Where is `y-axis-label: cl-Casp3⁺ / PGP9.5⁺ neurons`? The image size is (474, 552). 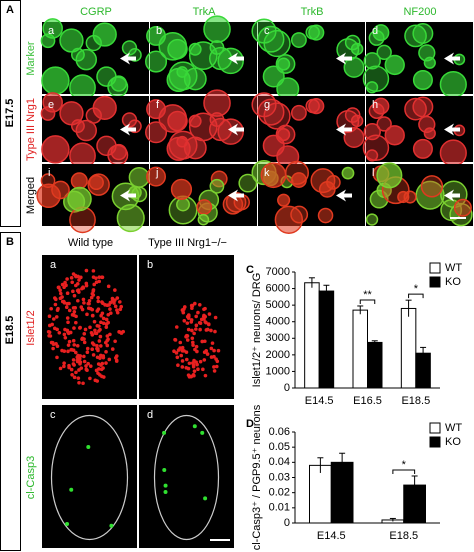
y-axis-label: cl-Casp3⁺ / PGP9.5⁺ neurons is located at coordinates (257, 477).